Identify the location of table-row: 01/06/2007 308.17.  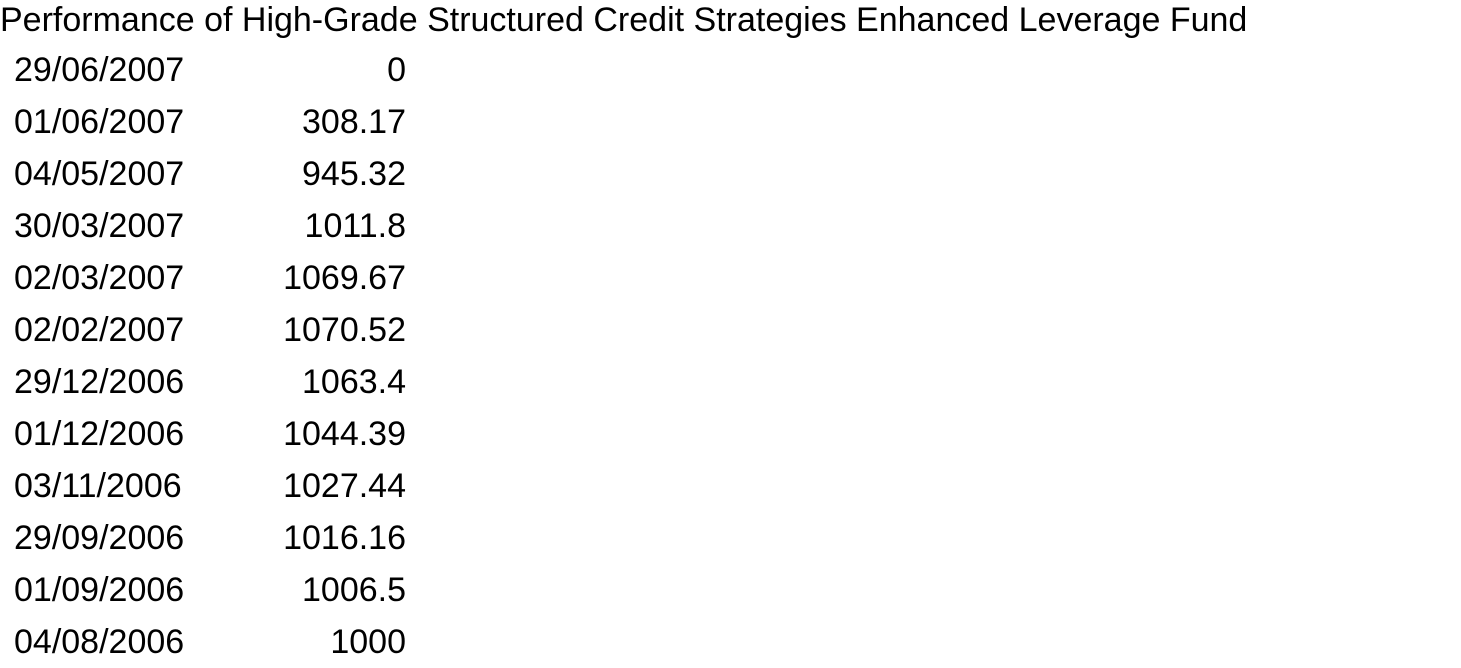
(210, 122).